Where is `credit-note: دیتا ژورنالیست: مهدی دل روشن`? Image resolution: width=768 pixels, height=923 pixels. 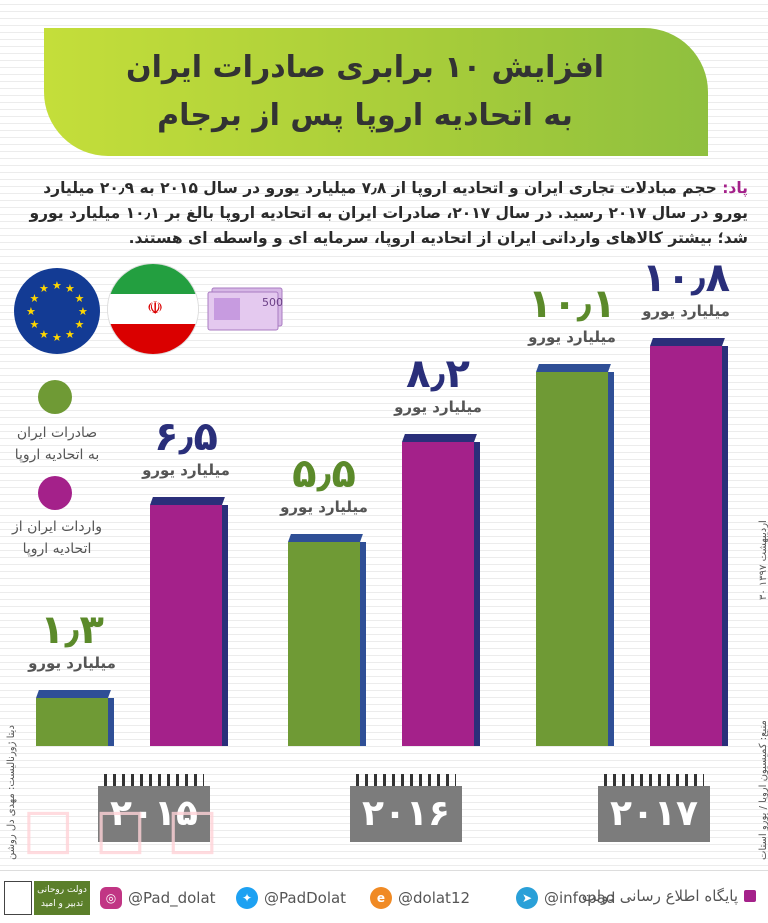 credit-note: دیتا ژورنالیست: مهدی دل روشن is located at coordinates (11, 792).